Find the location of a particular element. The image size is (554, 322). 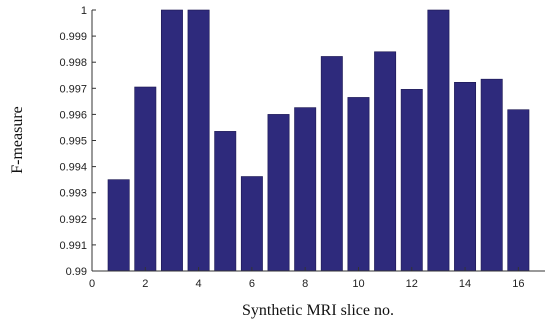

y-tick-label: 0.998 is located at coordinates (73, 63).